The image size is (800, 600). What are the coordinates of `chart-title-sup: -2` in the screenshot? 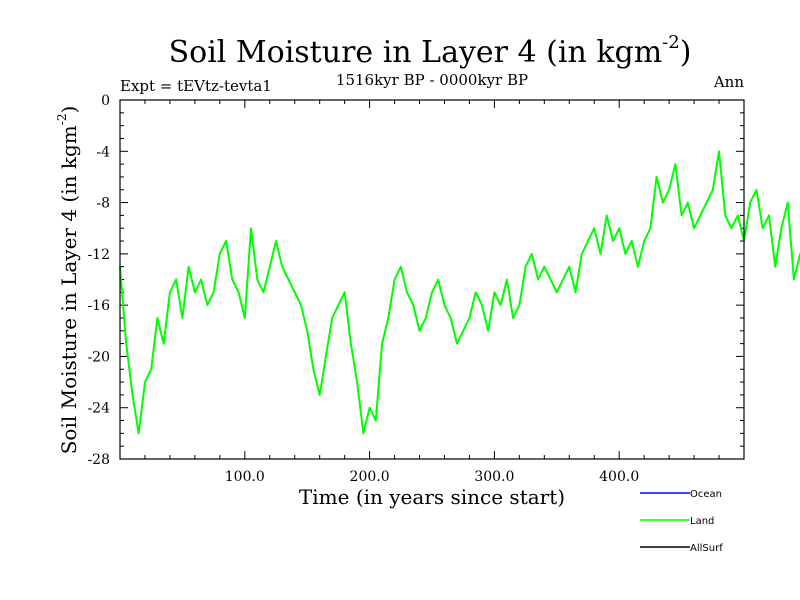 It's located at (671, 42).